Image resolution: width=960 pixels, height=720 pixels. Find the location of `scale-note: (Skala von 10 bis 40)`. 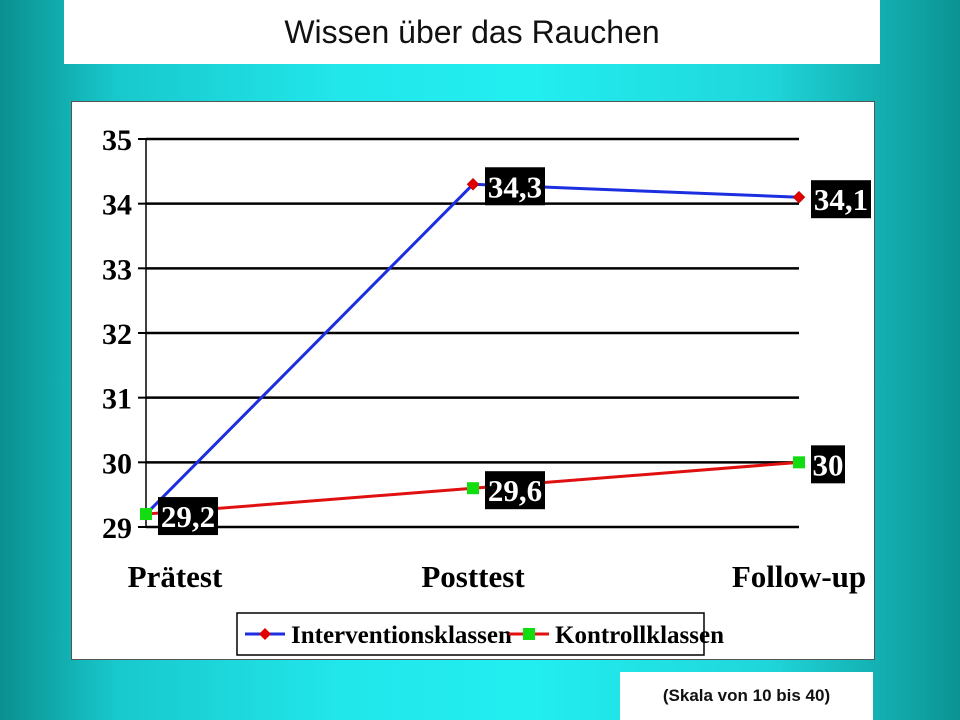

scale-note: (Skala von 10 bis 40) is located at coordinates (746, 695).